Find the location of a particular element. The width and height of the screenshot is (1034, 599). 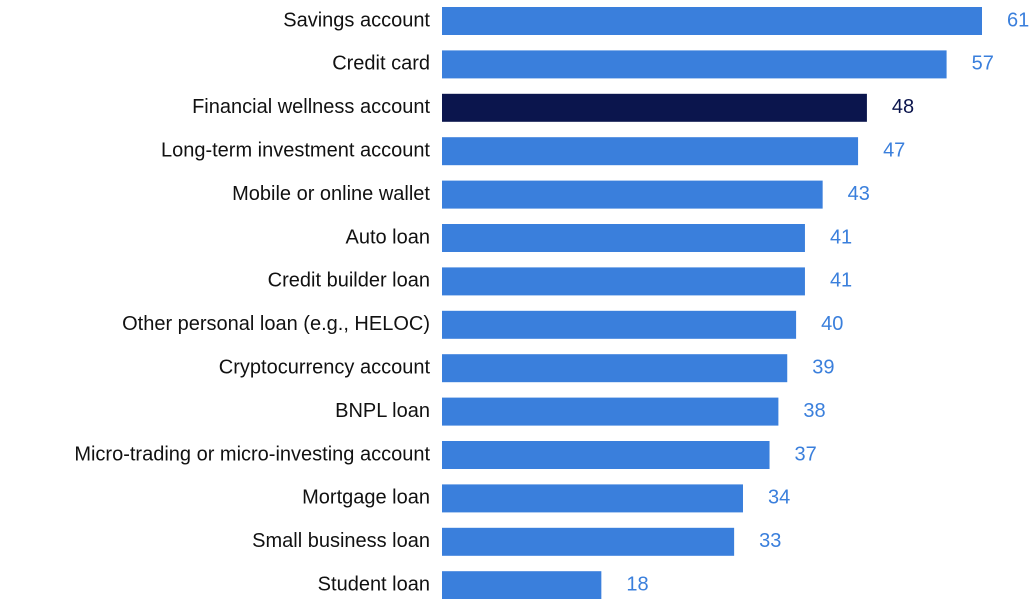

category-label: Student loan is located at coordinates (374, 584).